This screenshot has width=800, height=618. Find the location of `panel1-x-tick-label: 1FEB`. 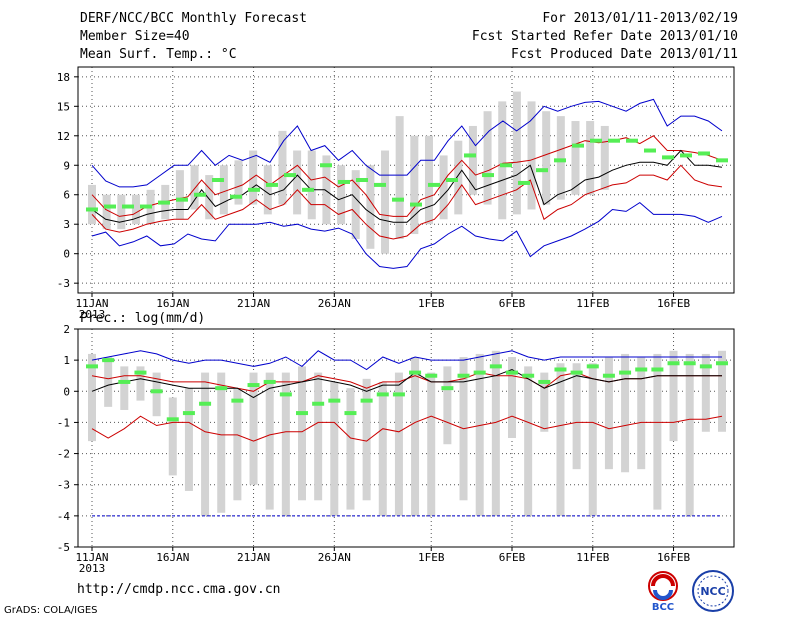

panel1-x-tick-label: 1FEB is located at coordinates (431, 303).